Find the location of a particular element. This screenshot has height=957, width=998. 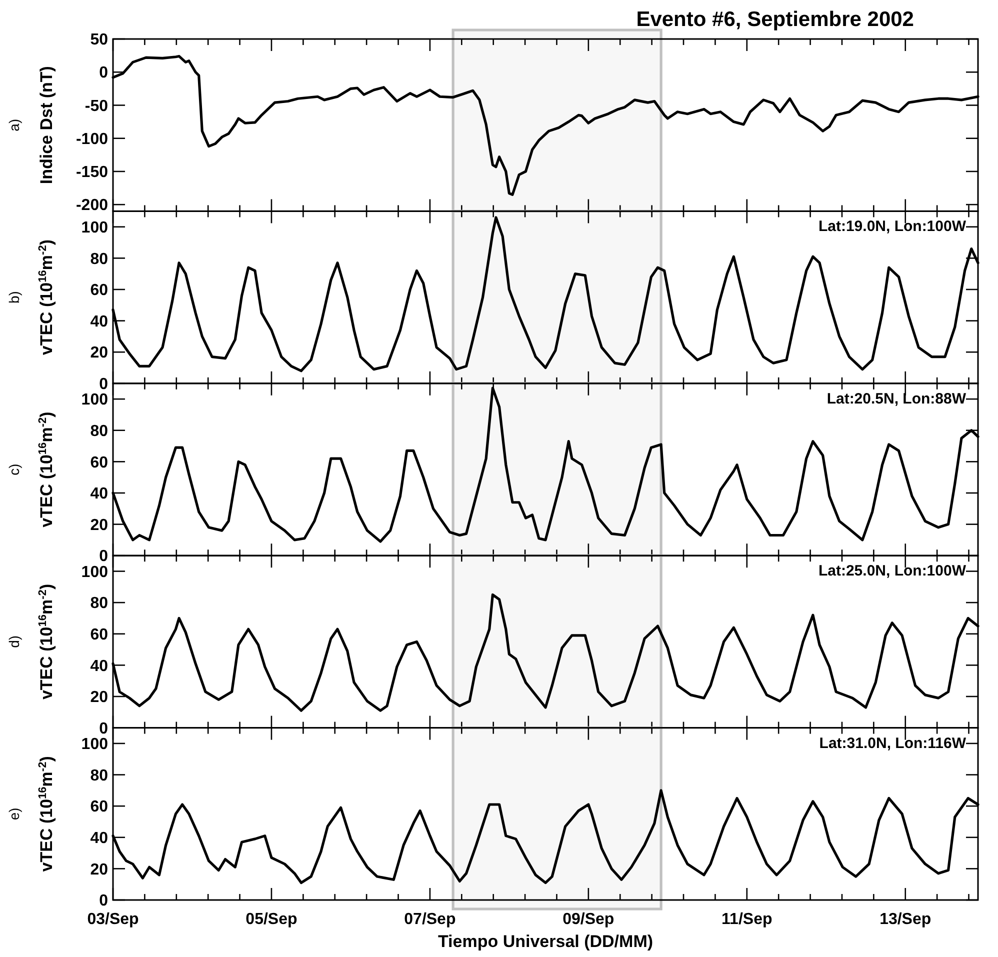

annotation: Lat:20.5N, Lon:88W is located at coordinates (896, 399).